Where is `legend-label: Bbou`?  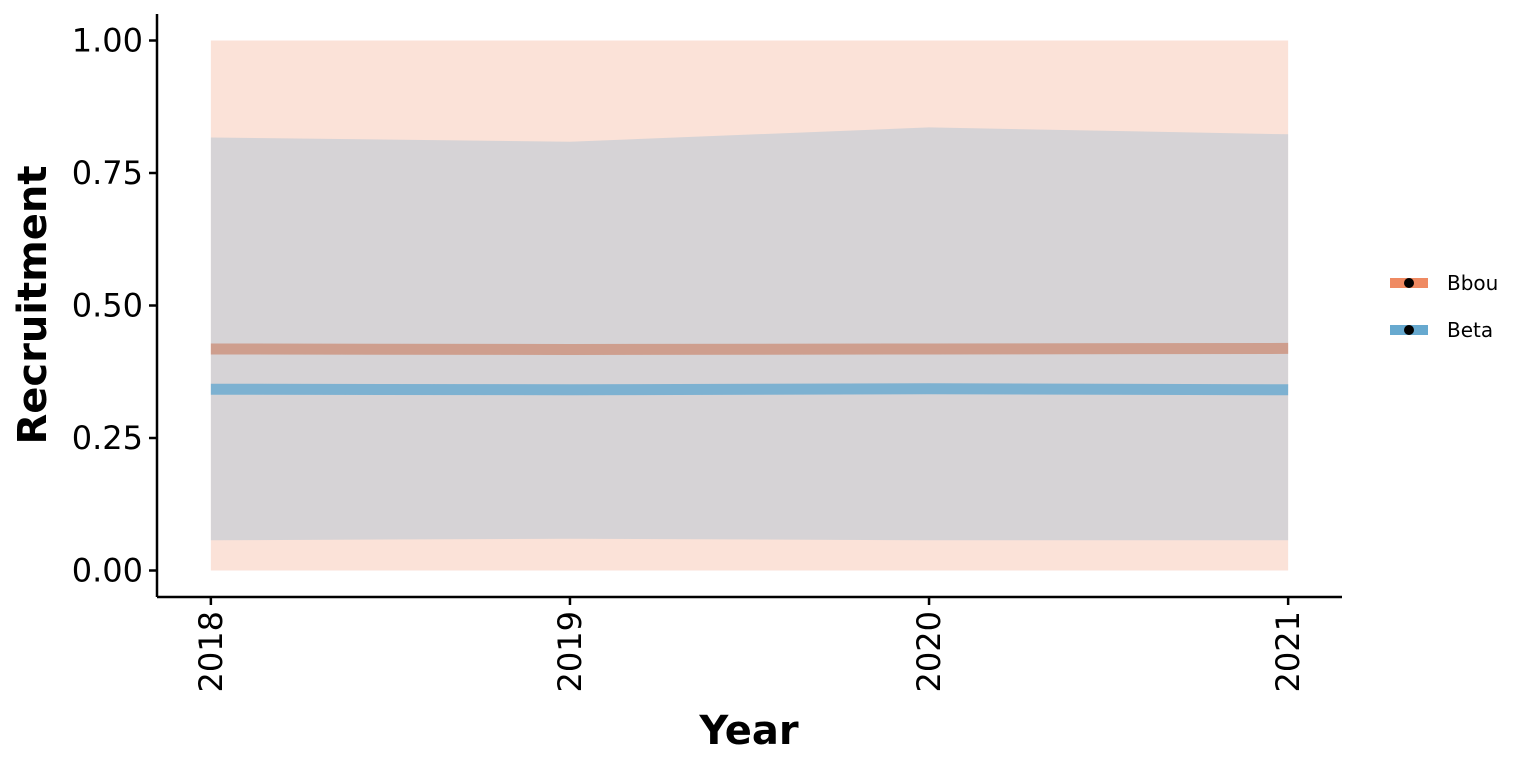 legend-label: Bbou is located at coordinates (1472, 283).